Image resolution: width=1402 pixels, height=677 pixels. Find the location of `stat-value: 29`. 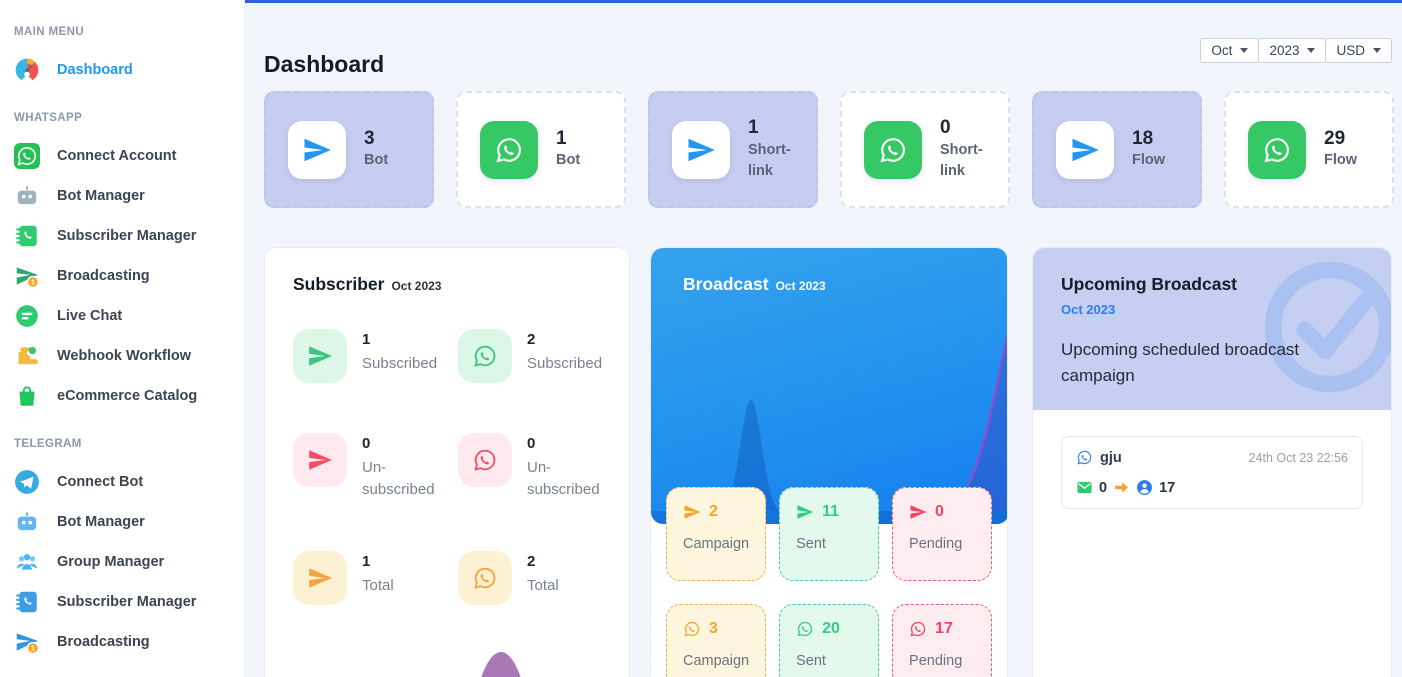

stat-value: 29 is located at coordinates (1335, 138).